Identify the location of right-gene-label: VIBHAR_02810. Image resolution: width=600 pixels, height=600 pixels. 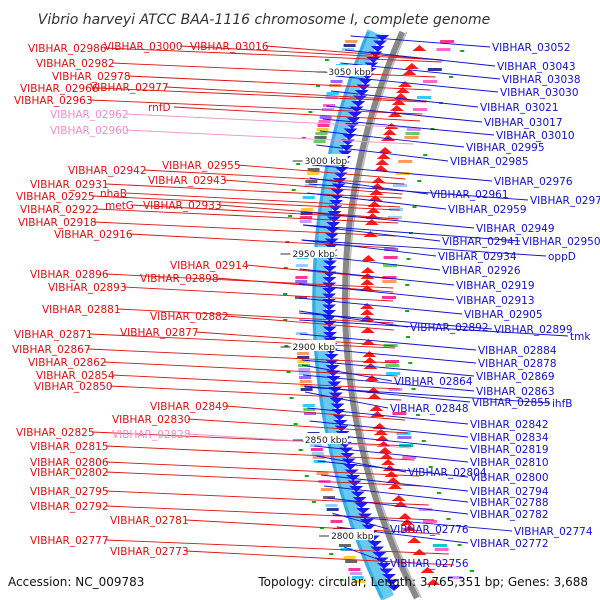
(509, 463).